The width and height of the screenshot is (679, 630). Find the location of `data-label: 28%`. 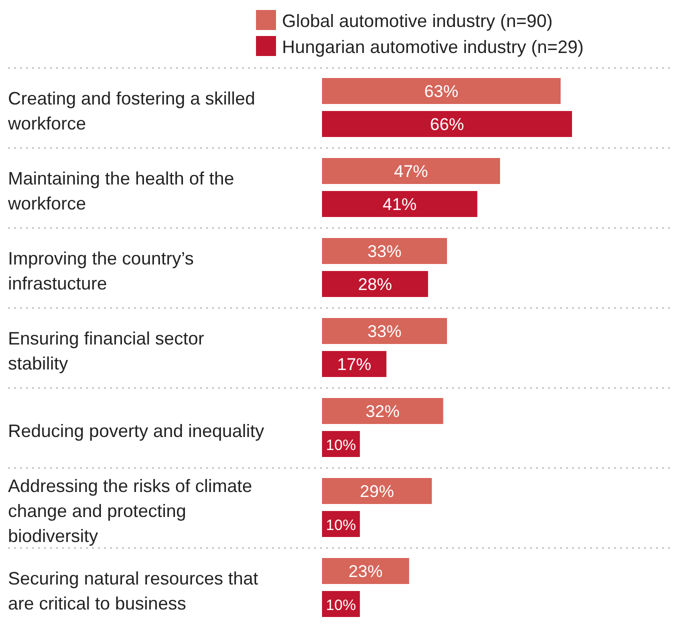

data-label: 28% is located at coordinates (375, 284).